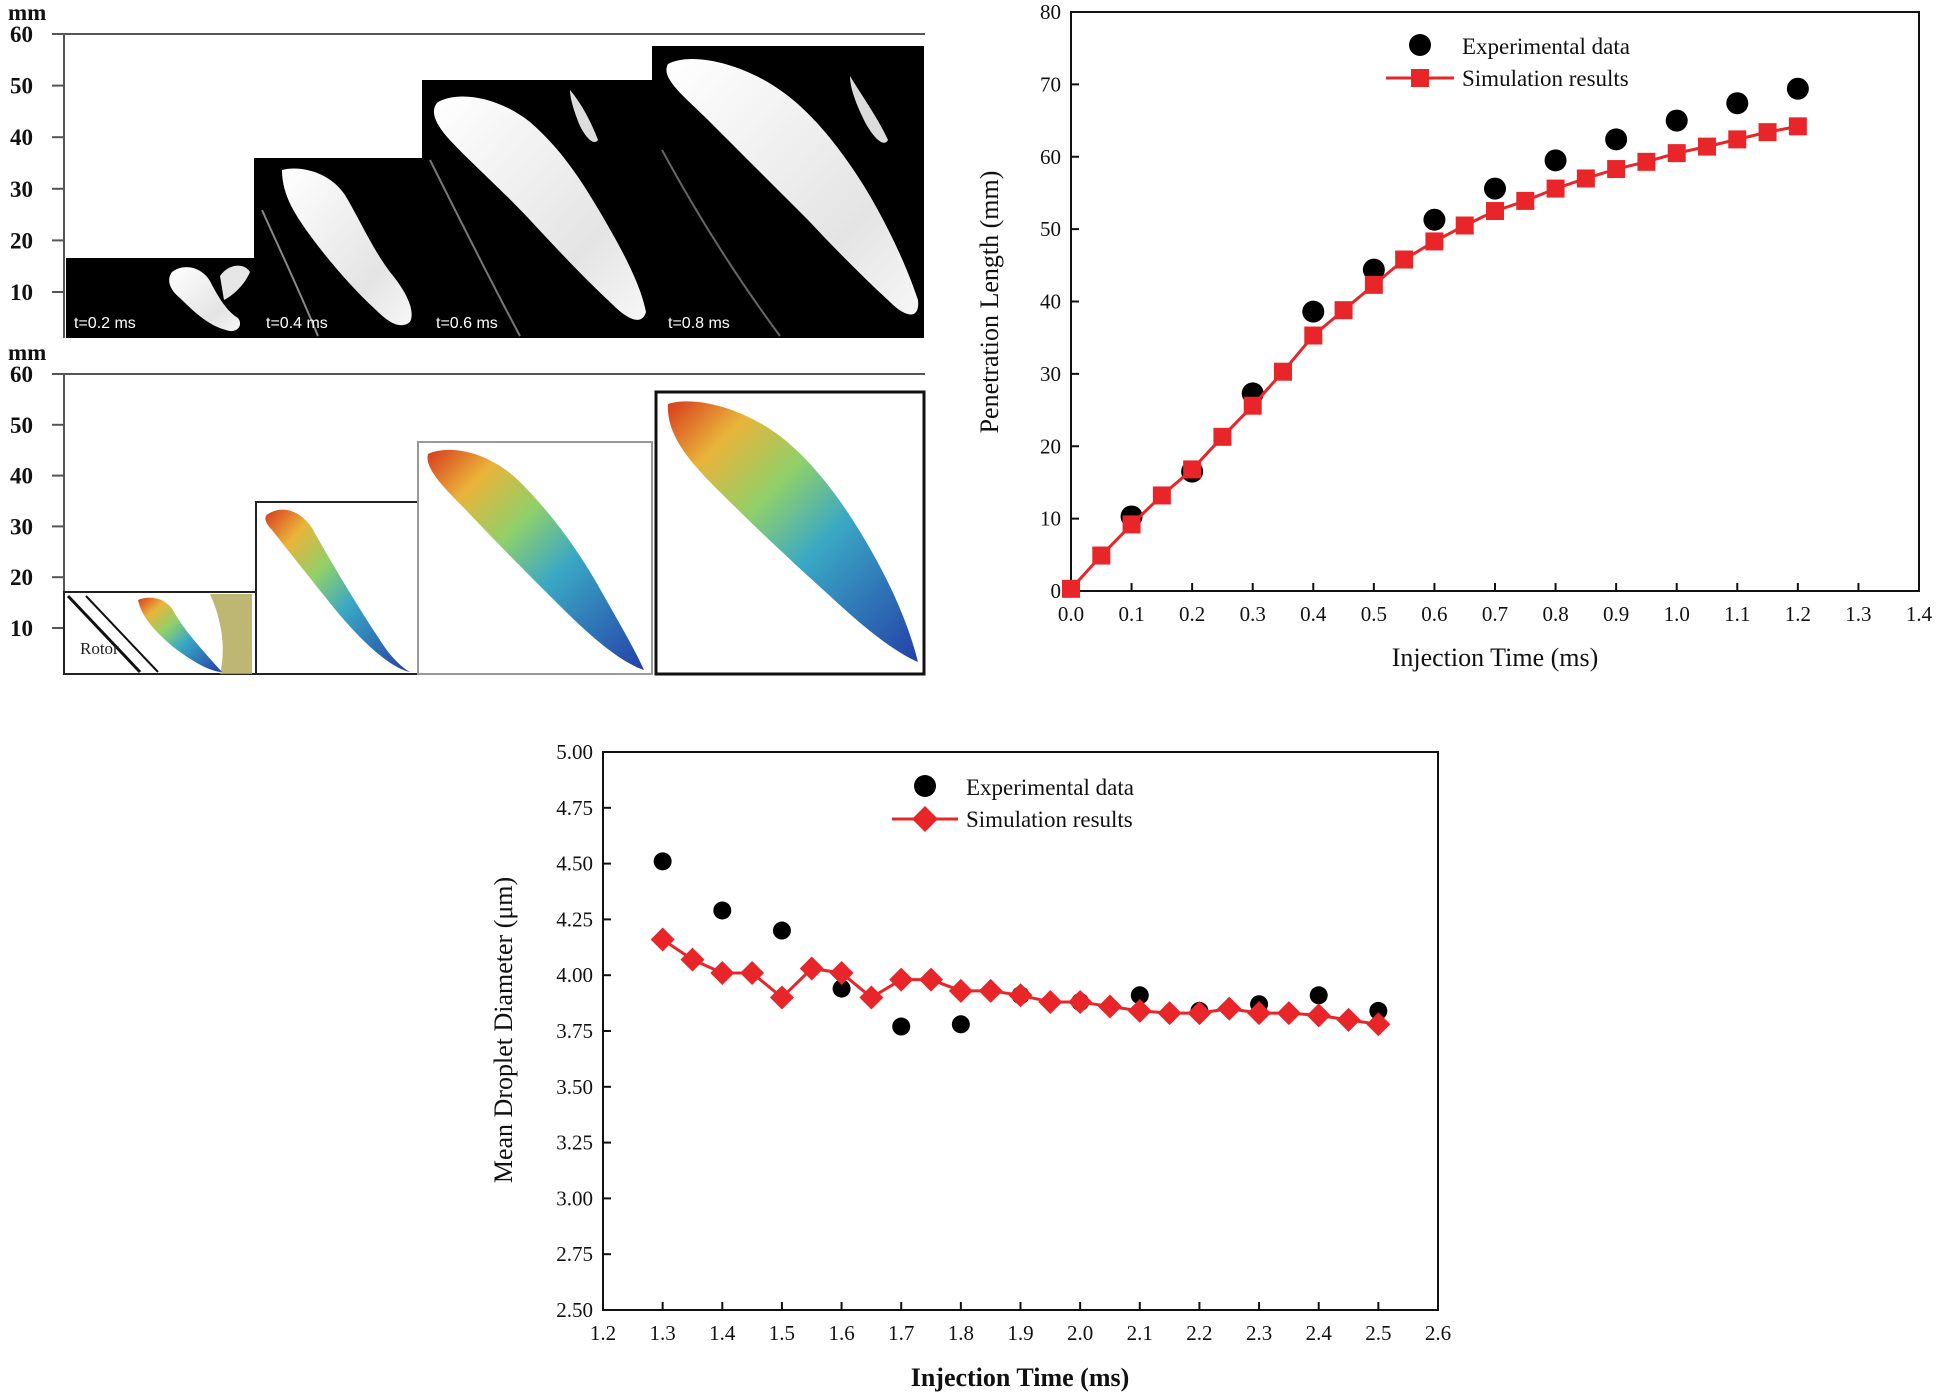  Describe the element at coordinates (21, 292) in the screenshot. I see `experimental-scale-tick-10: 10` at that location.